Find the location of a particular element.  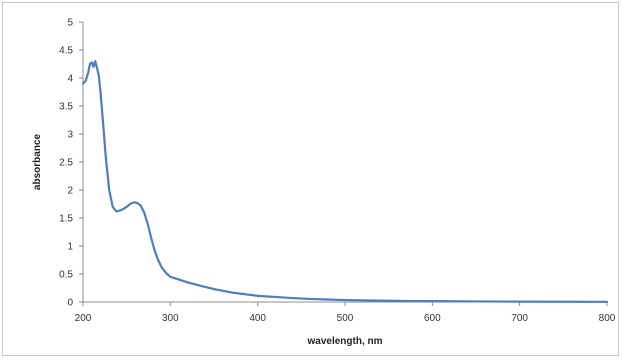

x-tick-label: 200 is located at coordinates (83, 318).